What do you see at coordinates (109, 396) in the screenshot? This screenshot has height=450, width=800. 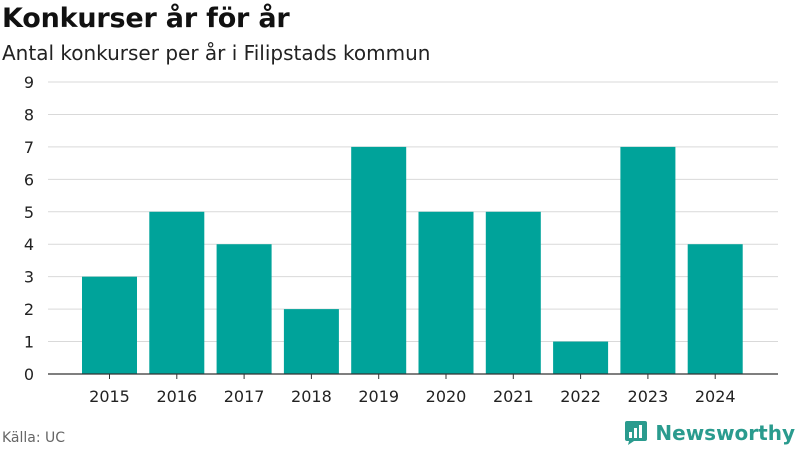 I see `x-tick-label: 2015` at bounding box center [109, 396].